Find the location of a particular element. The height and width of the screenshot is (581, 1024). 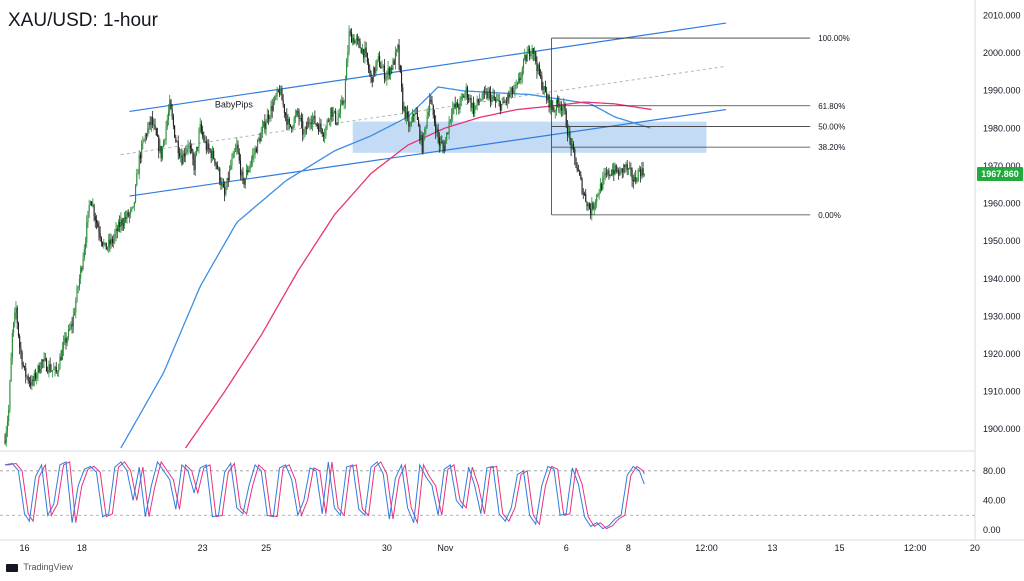

stoch-tick-label: 0.00 is located at coordinates (992, 530).